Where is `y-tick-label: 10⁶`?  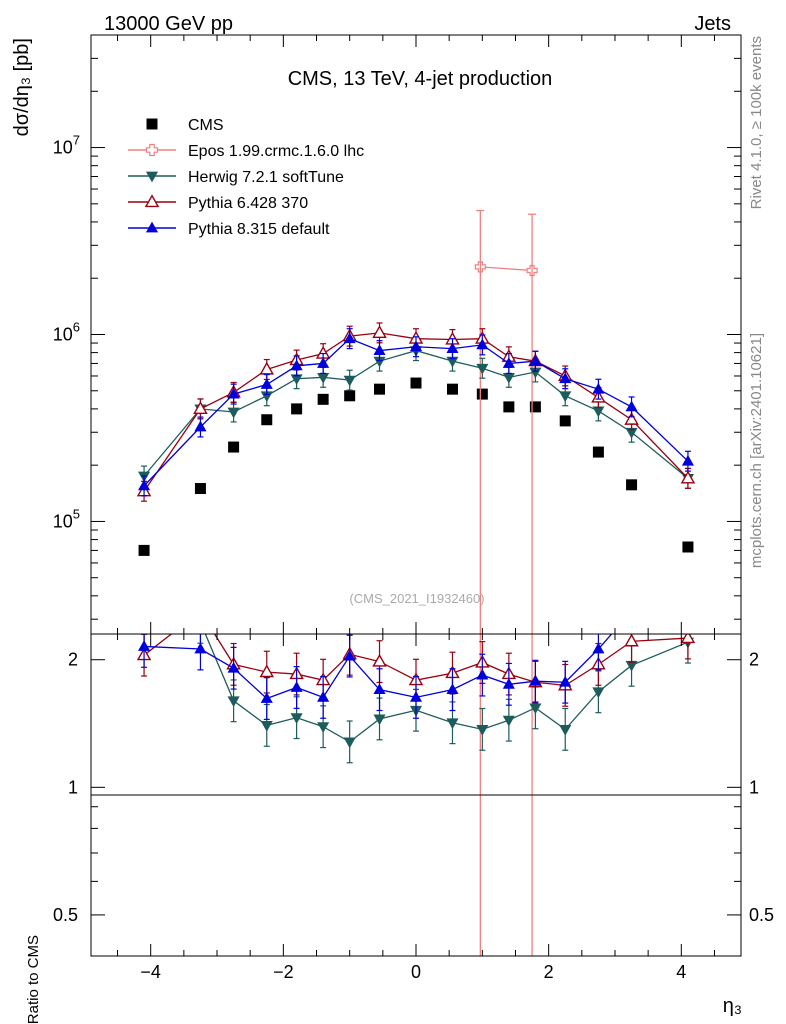
y-tick-label: 10⁶ is located at coordinates (66, 332).